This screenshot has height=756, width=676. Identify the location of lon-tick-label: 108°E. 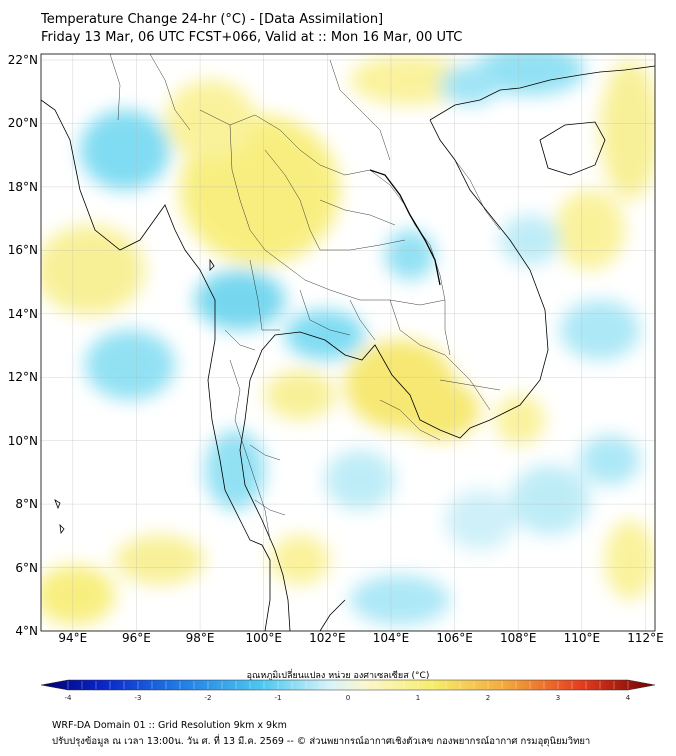
(518, 638).